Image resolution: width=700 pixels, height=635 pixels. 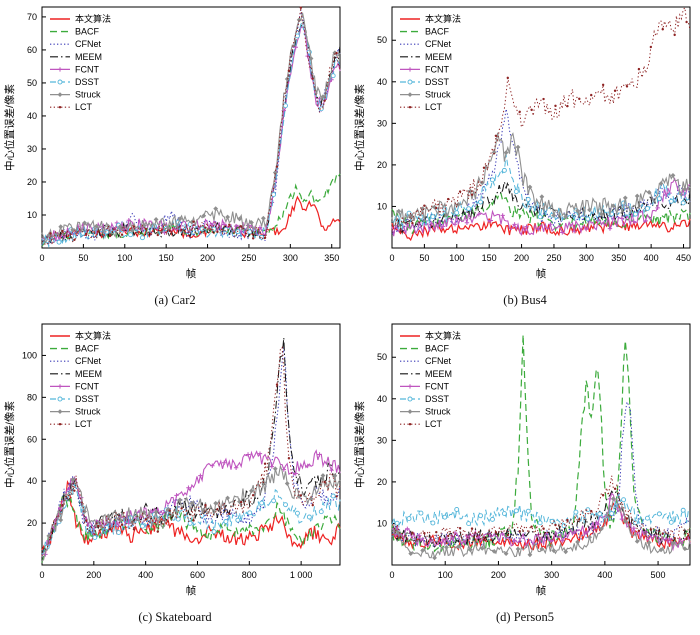 I want to click on legend-label-cfnet: CFNet, so click(x=88, y=44).